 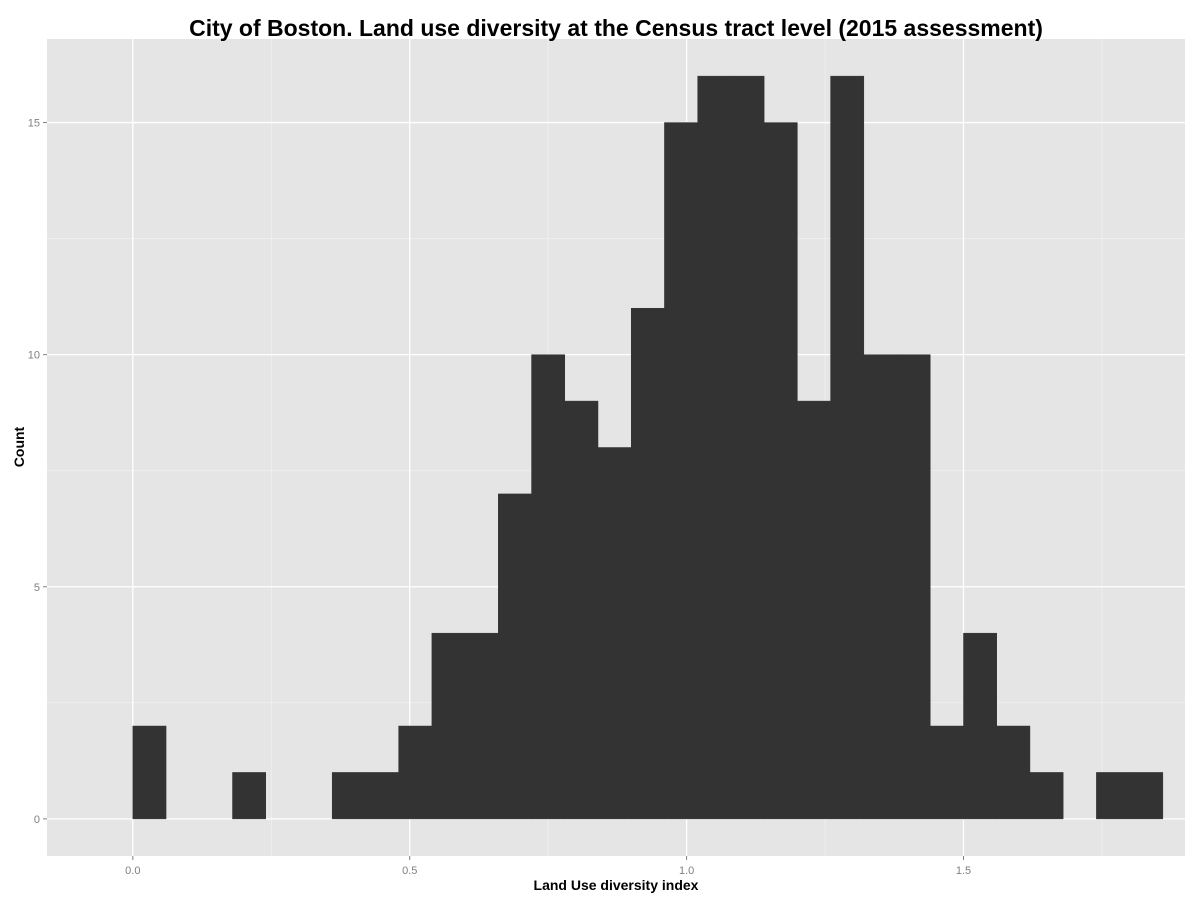 I want to click on y-tick-label: 0, so click(x=37, y=820).